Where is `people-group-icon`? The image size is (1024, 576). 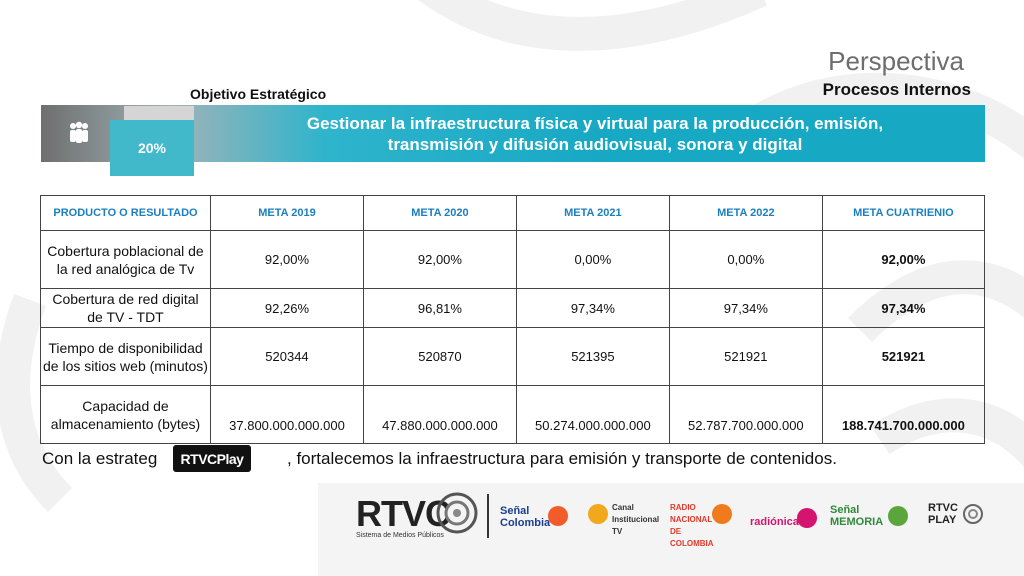
people-group-icon is located at coordinates (79, 132).